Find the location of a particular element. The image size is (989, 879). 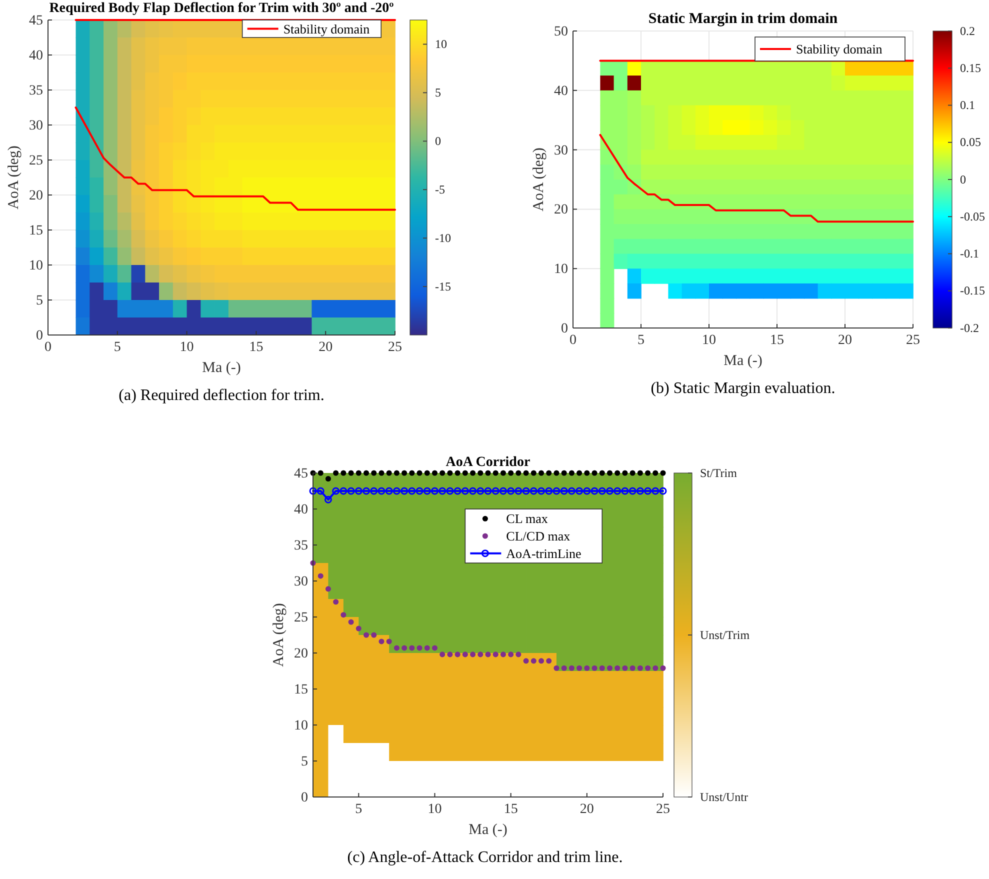

color-bar-label: -0.2 is located at coordinates (969, 327).